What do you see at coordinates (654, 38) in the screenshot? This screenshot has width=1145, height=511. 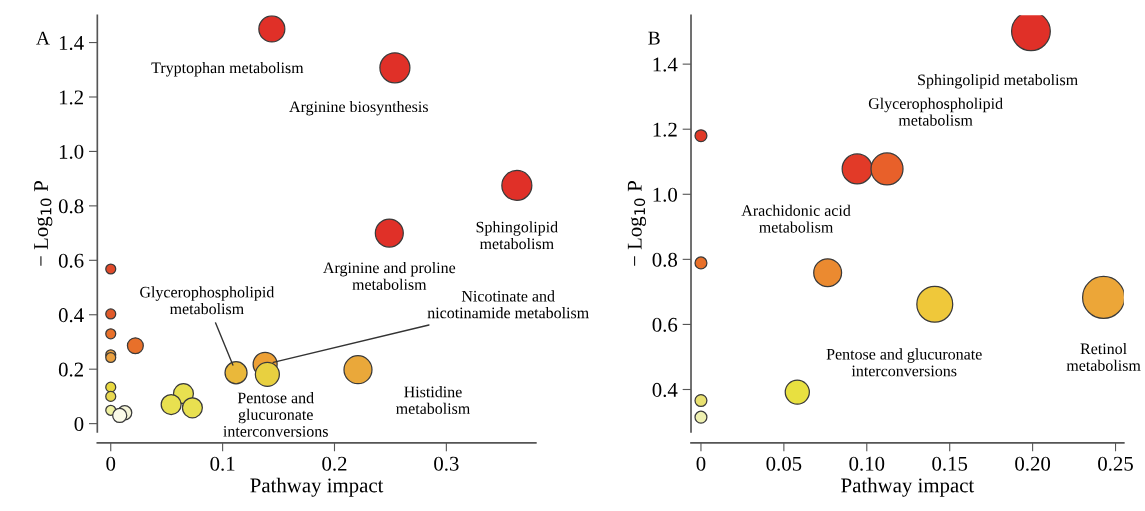 I see `text: B` at bounding box center [654, 38].